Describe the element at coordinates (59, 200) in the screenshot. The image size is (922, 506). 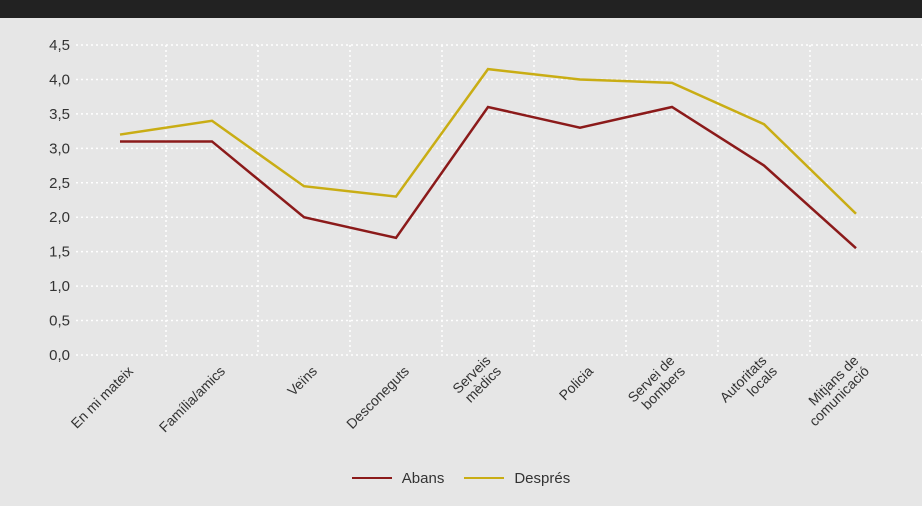
I see `y-axis-ticks: 0,0 0,5 1,0 1,5 2,0 2,5 3,0 3,5 4,0 4,5` at that location.